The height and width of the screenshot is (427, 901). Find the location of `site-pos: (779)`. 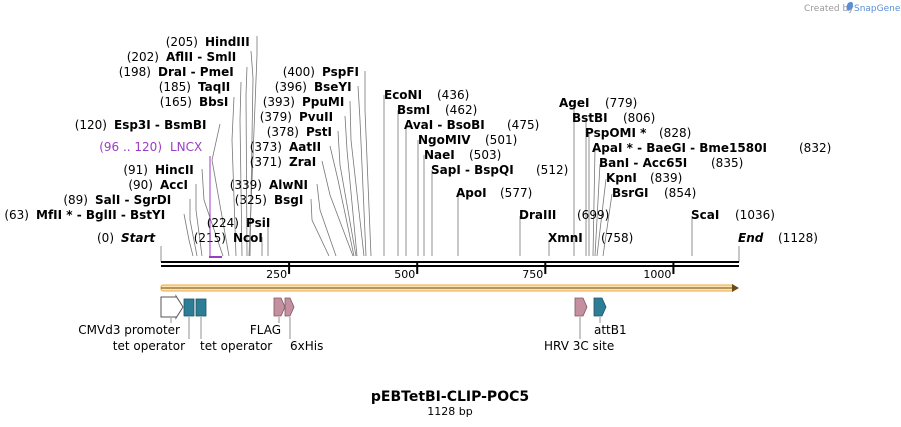

site-pos: (779) is located at coordinates (621, 103).